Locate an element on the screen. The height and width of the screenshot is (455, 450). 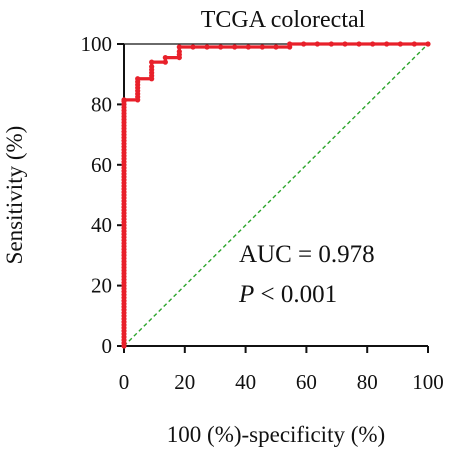
y-tick-label: 20 is located at coordinates (101, 286).